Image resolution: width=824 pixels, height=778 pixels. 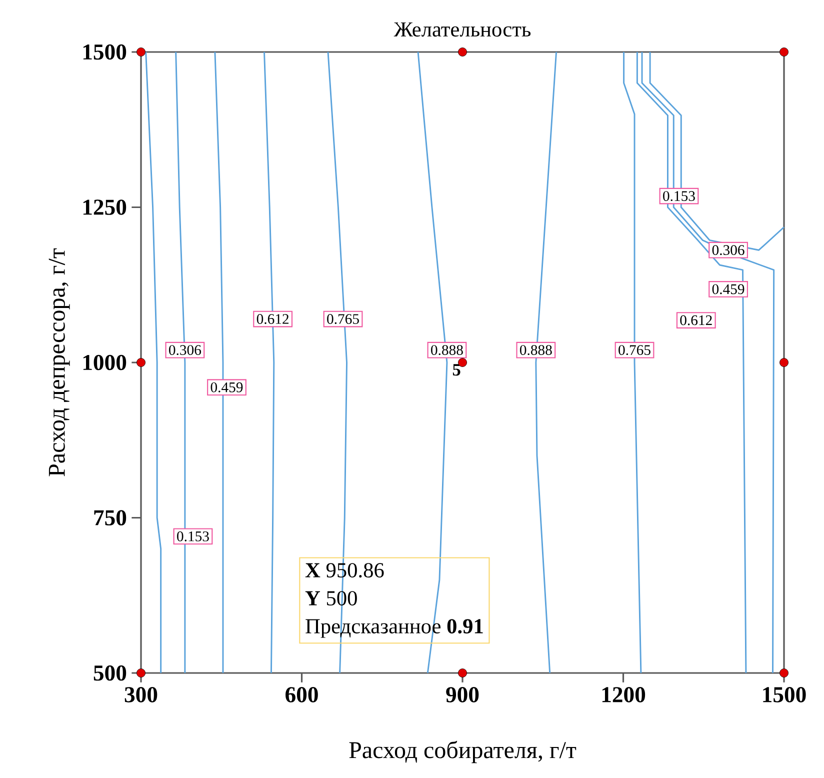 What do you see at coordinates (456, 370) in the screenshot?
I see `annotation: 5` at bounding box center [456, 370].